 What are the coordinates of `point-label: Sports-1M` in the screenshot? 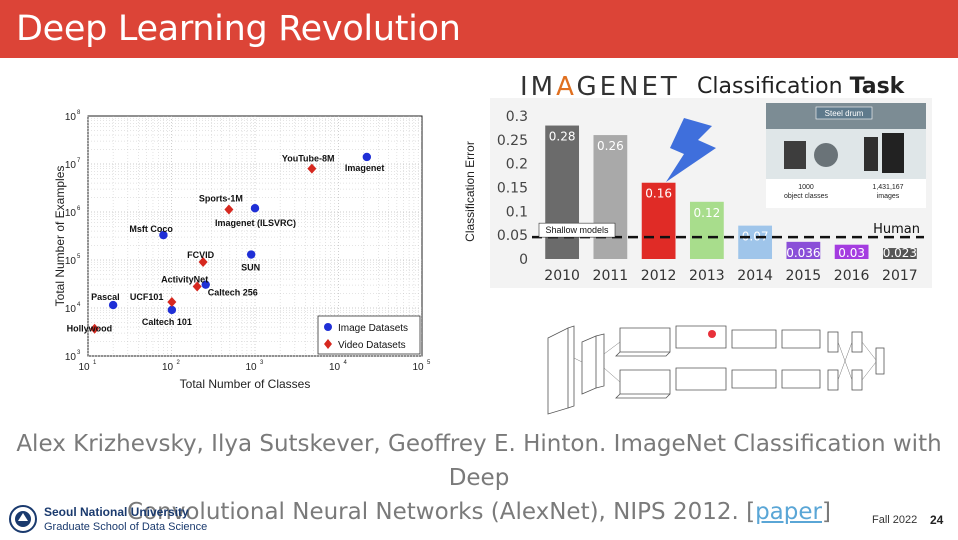 It's located at (221, 198).